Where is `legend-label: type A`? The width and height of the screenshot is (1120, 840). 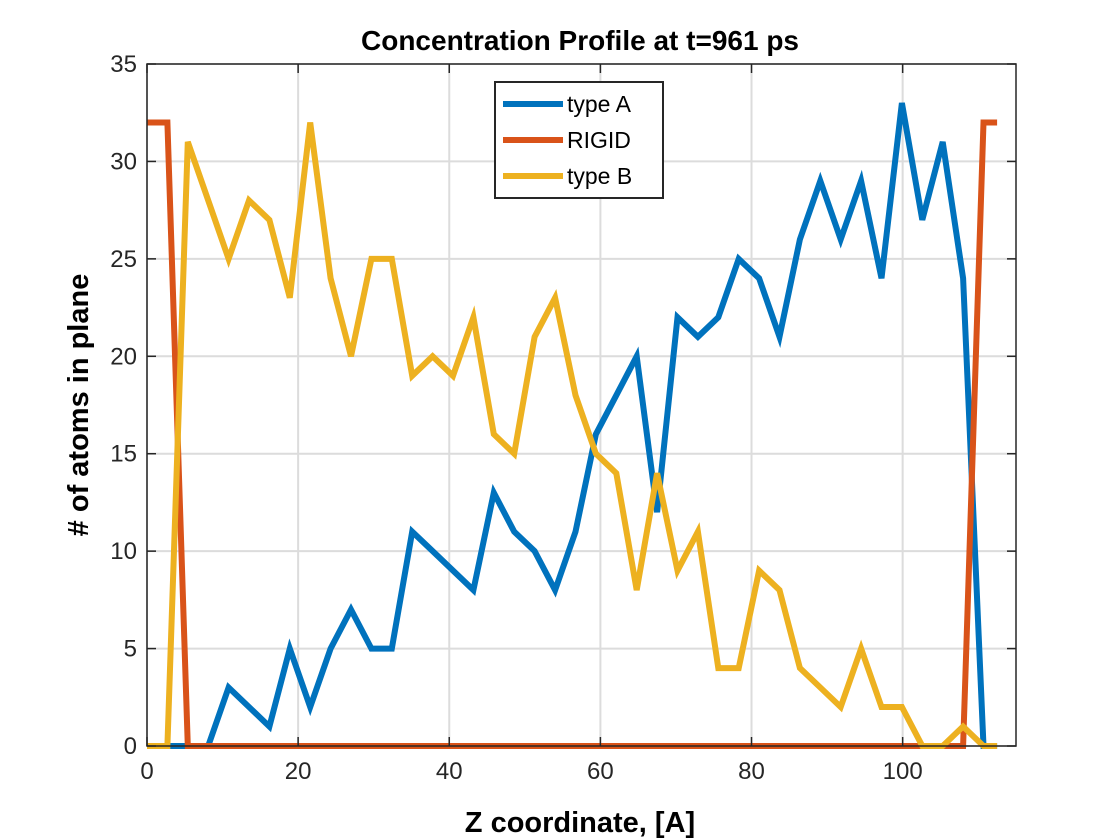 legend-label: type A is located at coordinates (599, 104).